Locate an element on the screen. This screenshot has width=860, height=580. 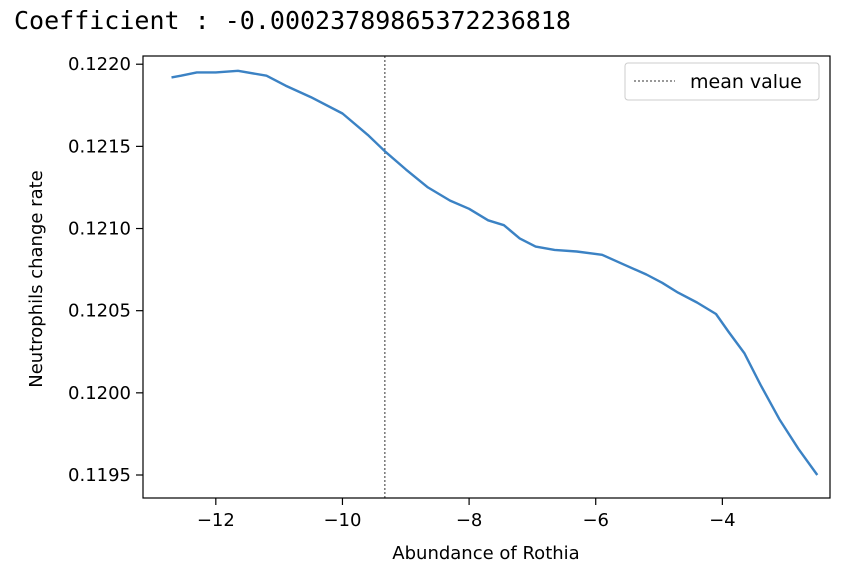
x-tick-label: −4 is located at coordinates (722, 520).